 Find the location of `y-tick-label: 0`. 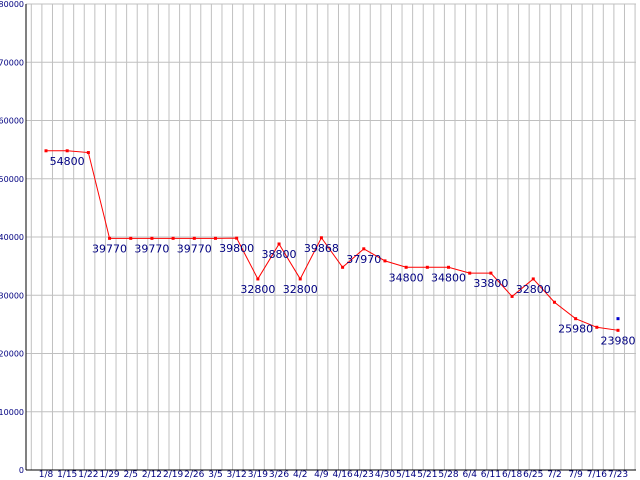

y-tick-label: 0 is located at coordinates (21, 470).